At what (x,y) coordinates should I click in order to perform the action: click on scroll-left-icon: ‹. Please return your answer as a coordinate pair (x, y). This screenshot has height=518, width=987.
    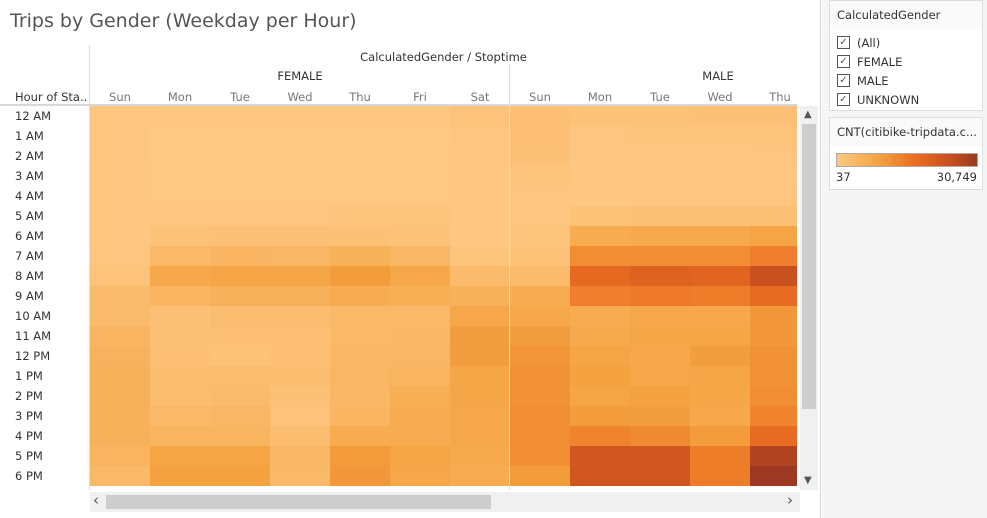
    Looking at the image, I should click on (96, 500).